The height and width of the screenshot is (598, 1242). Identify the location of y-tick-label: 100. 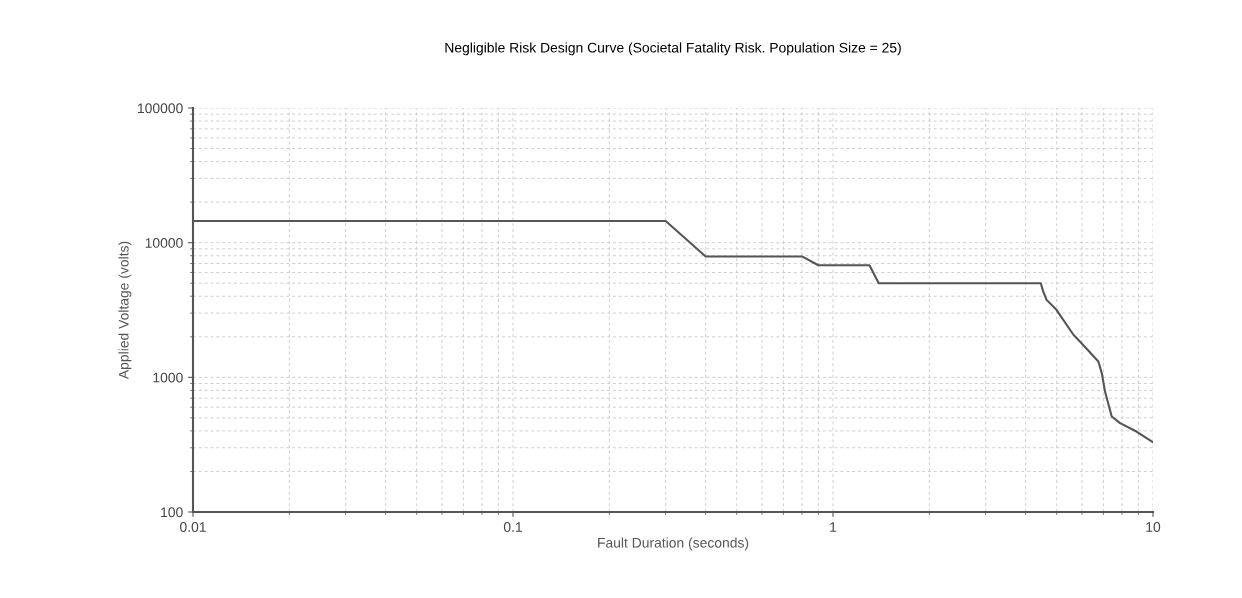
(172, 512).